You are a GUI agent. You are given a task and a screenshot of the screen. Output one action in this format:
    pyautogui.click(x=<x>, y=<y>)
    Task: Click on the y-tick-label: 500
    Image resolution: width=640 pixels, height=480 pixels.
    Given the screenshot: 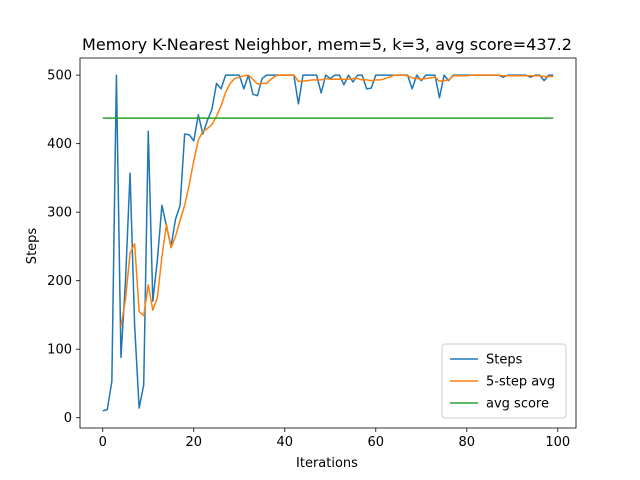 What is the action you would take?
    pyautogui.click(x=59, y=76)
    